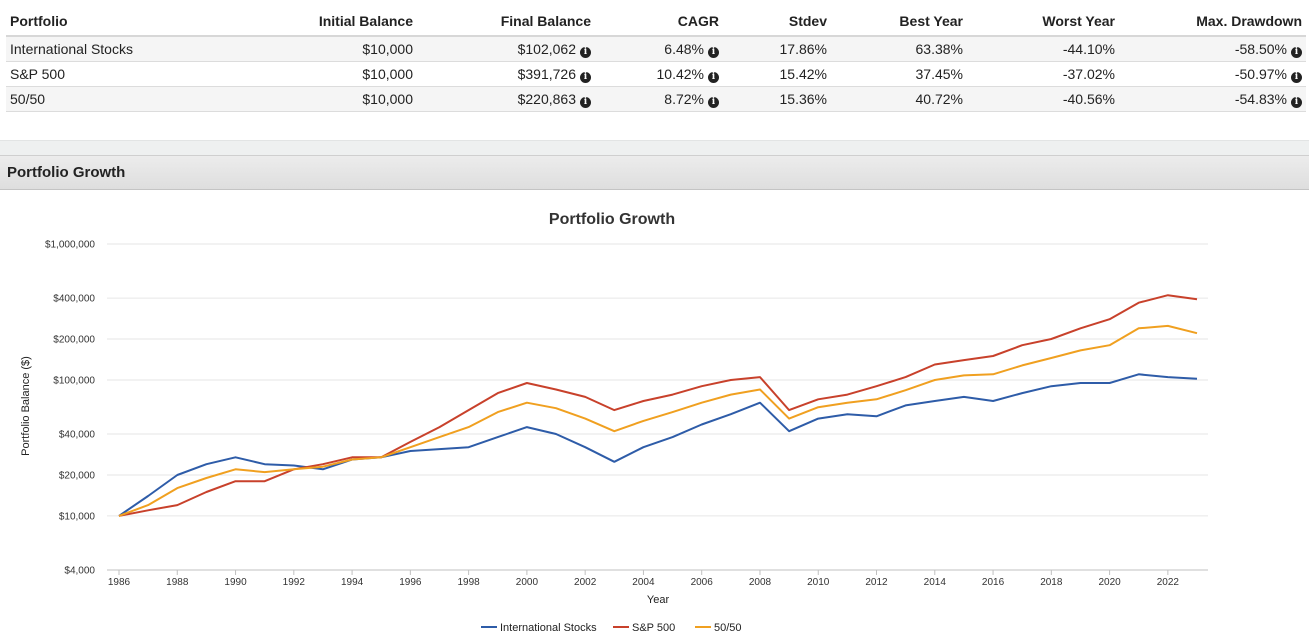  I want to click on y-tick-label: $10,000, so click(77, 516).